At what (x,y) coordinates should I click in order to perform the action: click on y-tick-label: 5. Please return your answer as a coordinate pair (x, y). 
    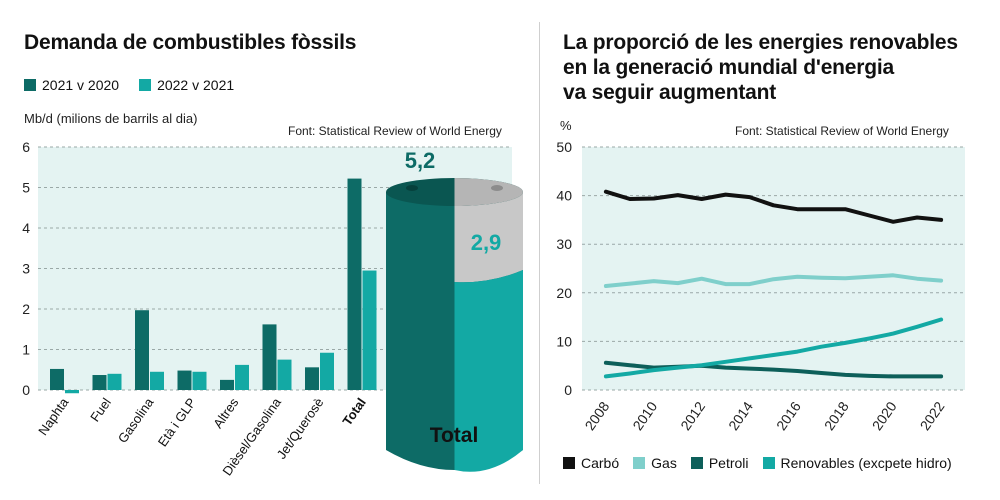
    Looking at the image, I should click on (26, 188).